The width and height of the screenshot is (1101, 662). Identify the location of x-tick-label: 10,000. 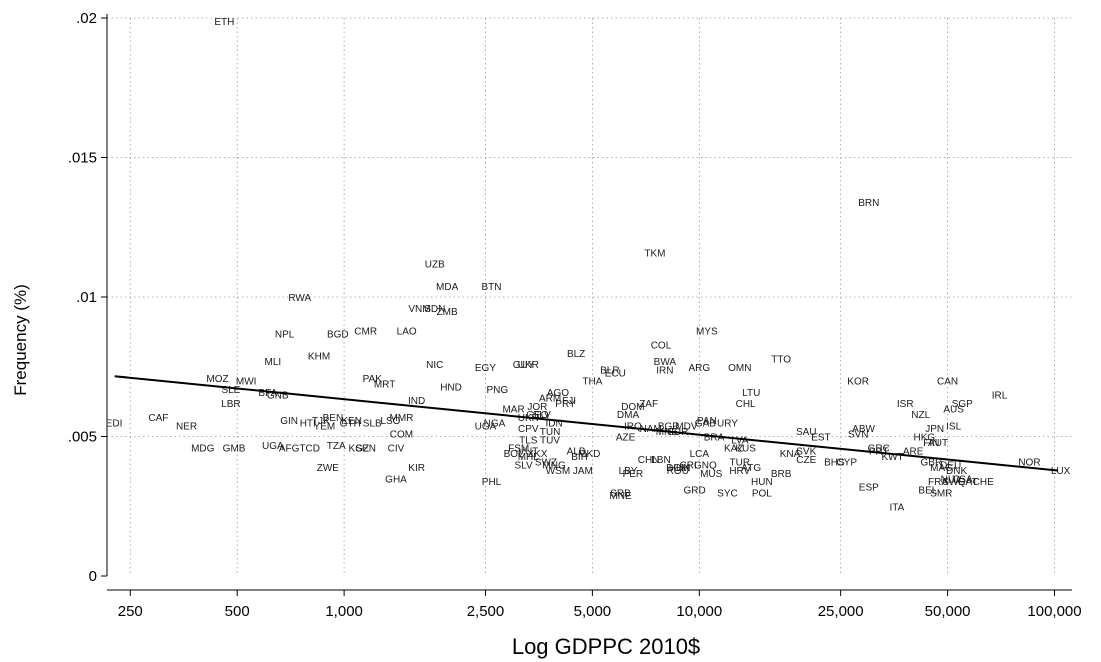
(699, 611).